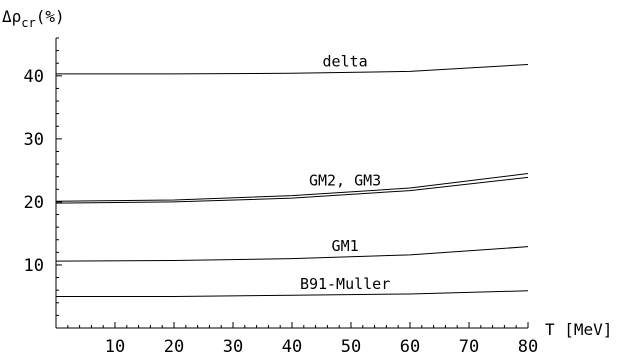  I want to click on y-tick-label: 20, so click(34, 203).